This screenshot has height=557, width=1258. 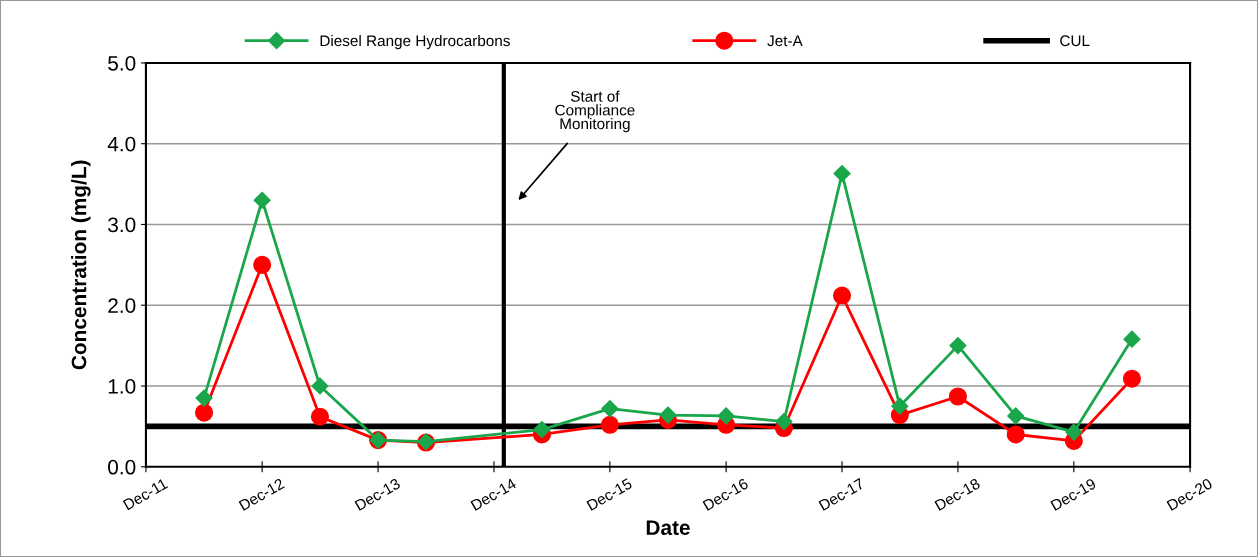 I want to click on annotation: Start of Compliance Monitoring, so click(x=595, y=111).